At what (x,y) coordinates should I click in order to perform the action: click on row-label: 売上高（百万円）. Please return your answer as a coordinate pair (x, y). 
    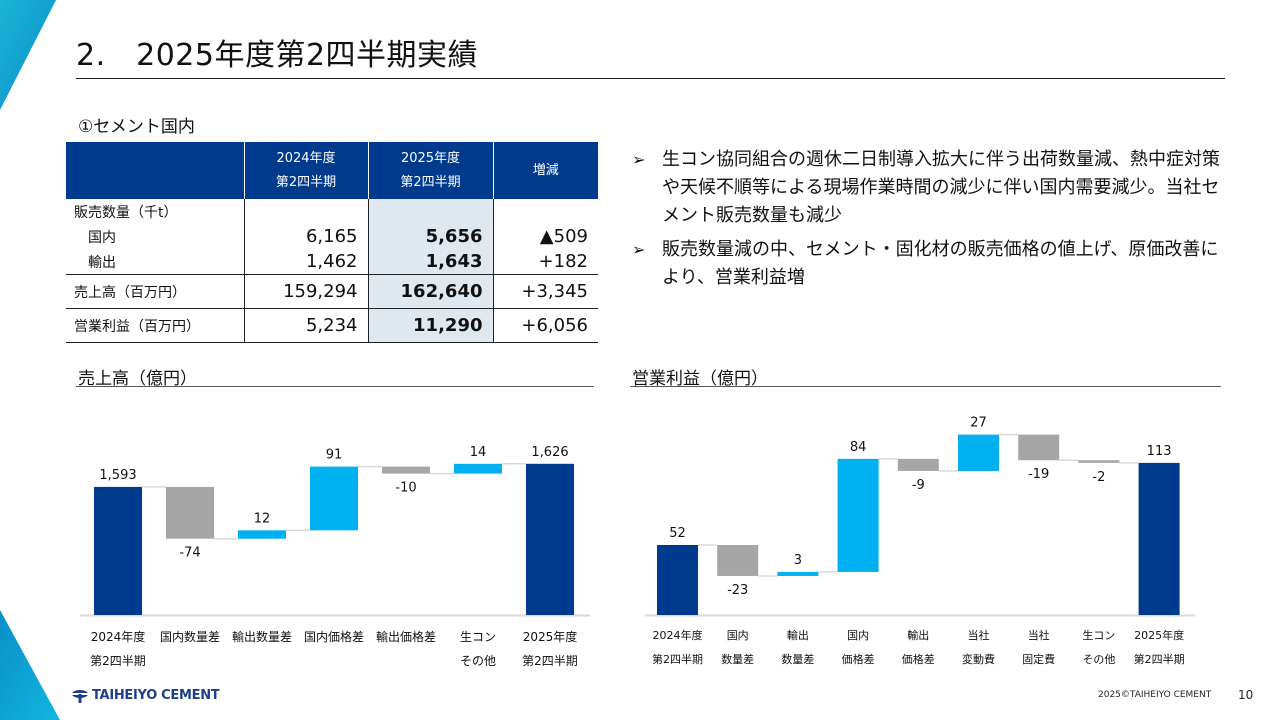
    Looking at the image, I should click on (155, 291).